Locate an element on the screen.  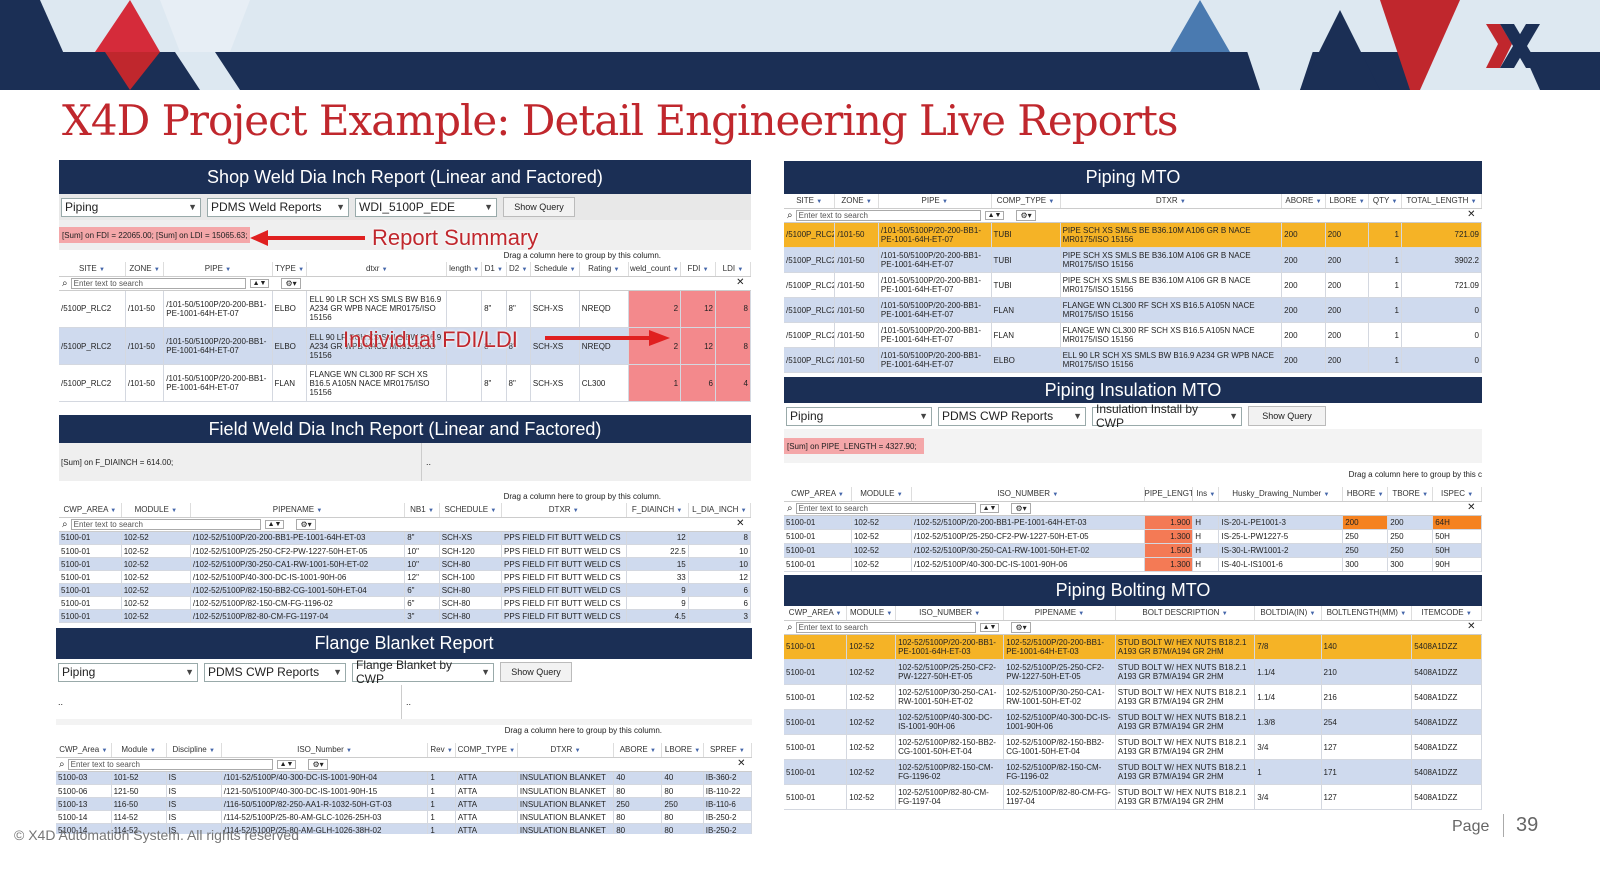
column-header: BOLT DESCRIPTION ▼ is located at coordinates (1185, 613).